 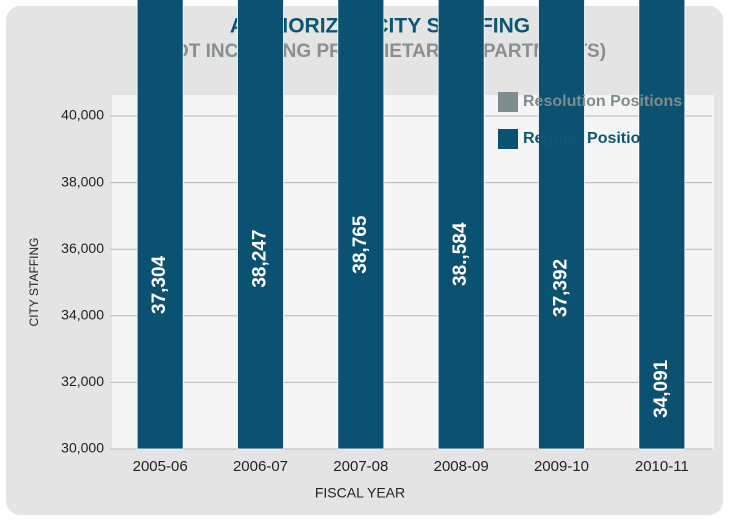 What do you see at coordinates (260, 466) in the screenshot?
I see `x-tick-label: 2006-07` at bounding box center [260, 466].